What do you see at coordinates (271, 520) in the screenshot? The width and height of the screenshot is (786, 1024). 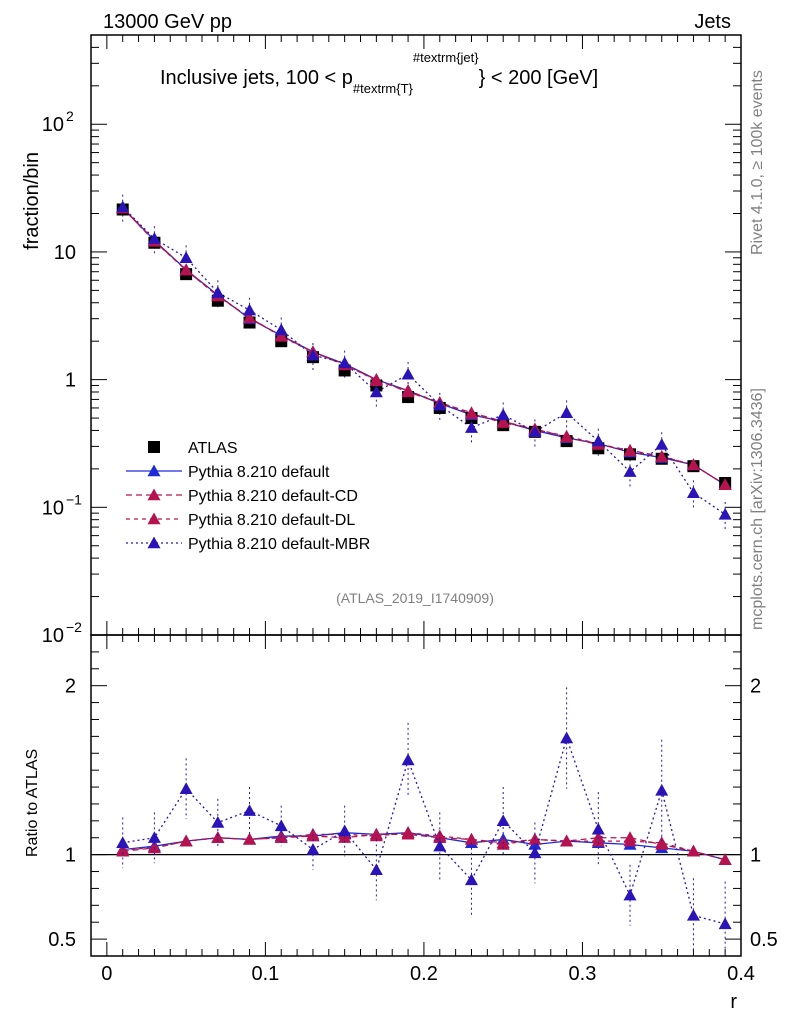 I see `legend-label: Pythia 8.210 default-DL` at bounding box center [271, 520].